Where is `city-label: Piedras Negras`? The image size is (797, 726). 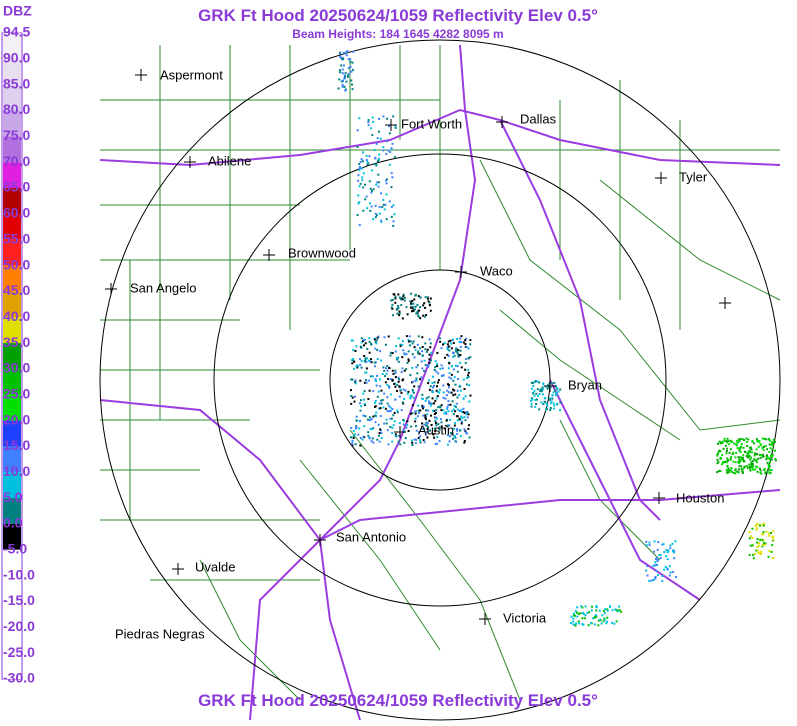 city-label: Piedras Negras is located at coordinates (160, 633).